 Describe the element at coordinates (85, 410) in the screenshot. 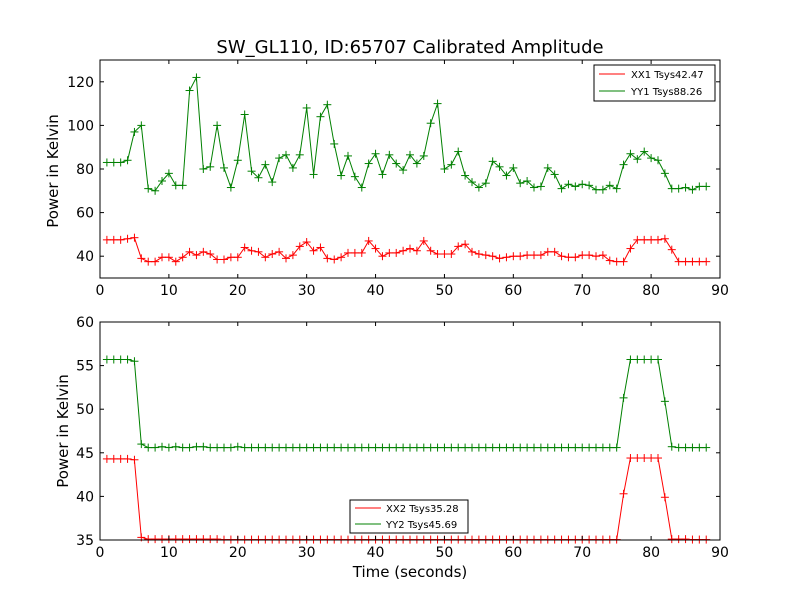

I see `bottom-chart-ytick-label: 50` at that location.